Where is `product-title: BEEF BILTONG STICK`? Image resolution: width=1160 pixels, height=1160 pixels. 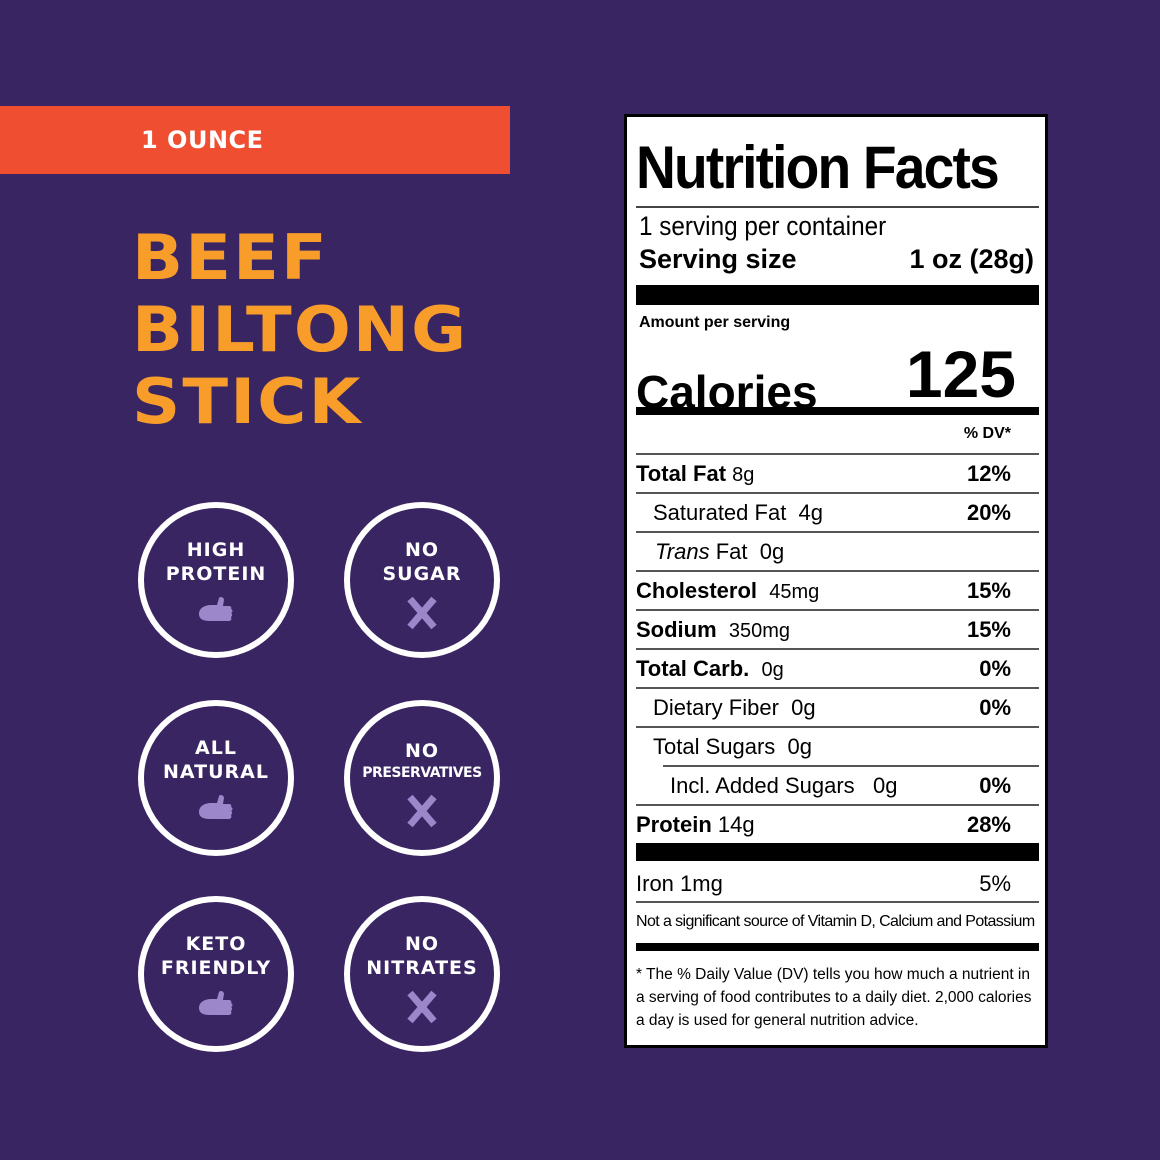 product-title: BEEF BILTONG STICK is located at coordinates (300, 330).